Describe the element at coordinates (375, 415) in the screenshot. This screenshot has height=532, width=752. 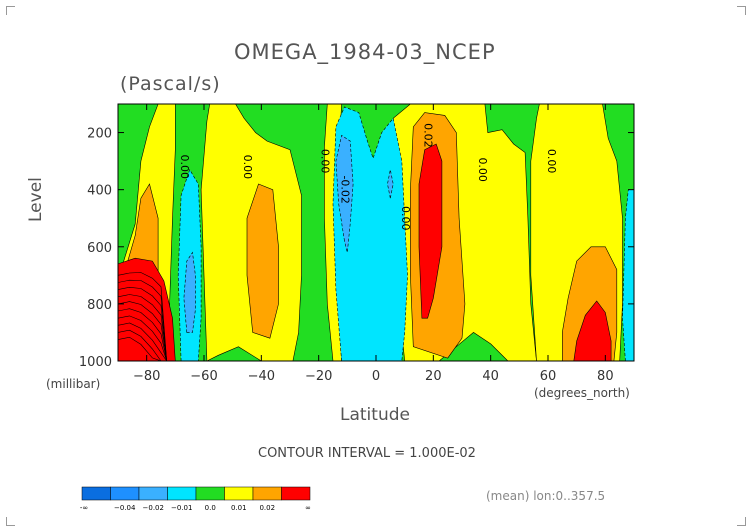
I see `x-axis-label: Latitude` at that location.